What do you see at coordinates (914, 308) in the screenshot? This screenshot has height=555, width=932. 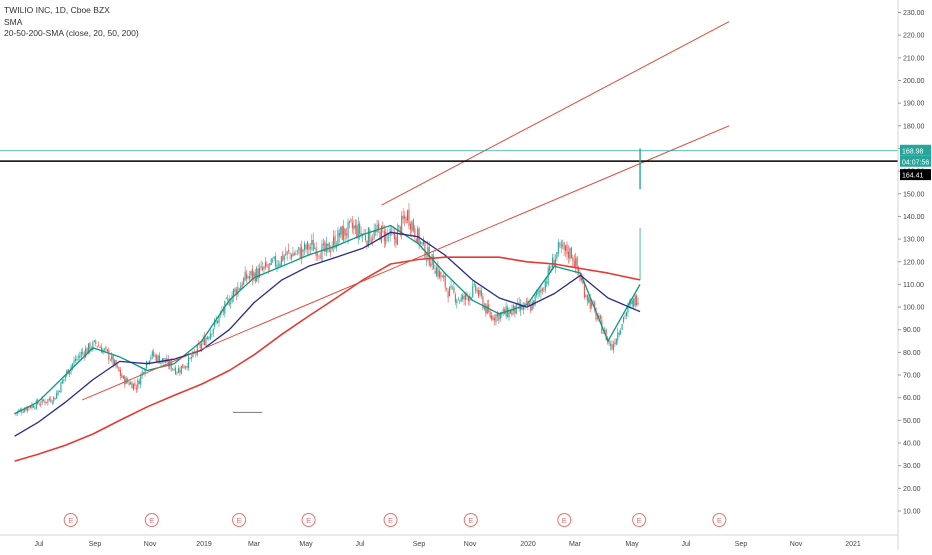 I see `price-tick-label: 100.00` at bounding box center [914, 308].